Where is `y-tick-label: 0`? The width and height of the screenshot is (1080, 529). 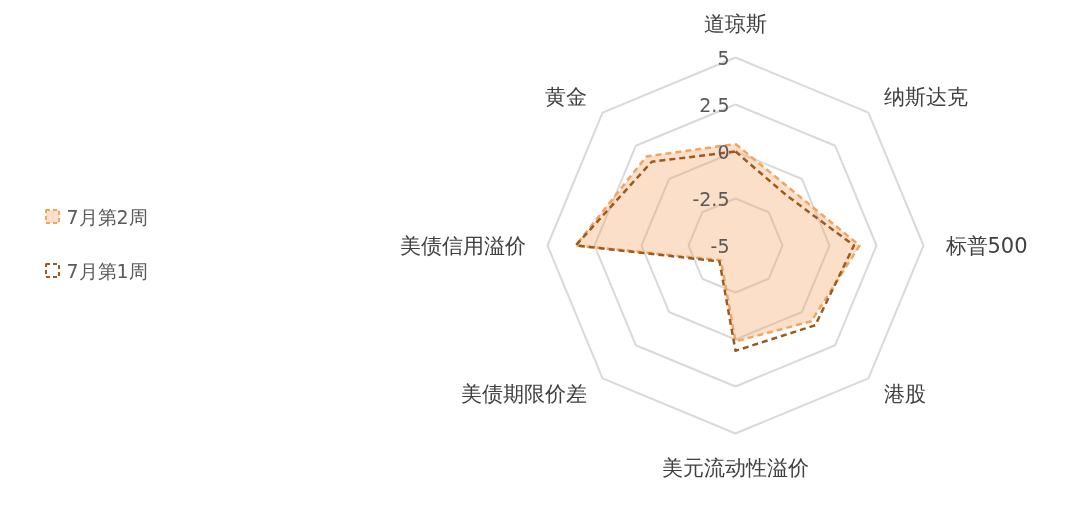
y-tick-label: 0 is located at coordinates (723, 151).